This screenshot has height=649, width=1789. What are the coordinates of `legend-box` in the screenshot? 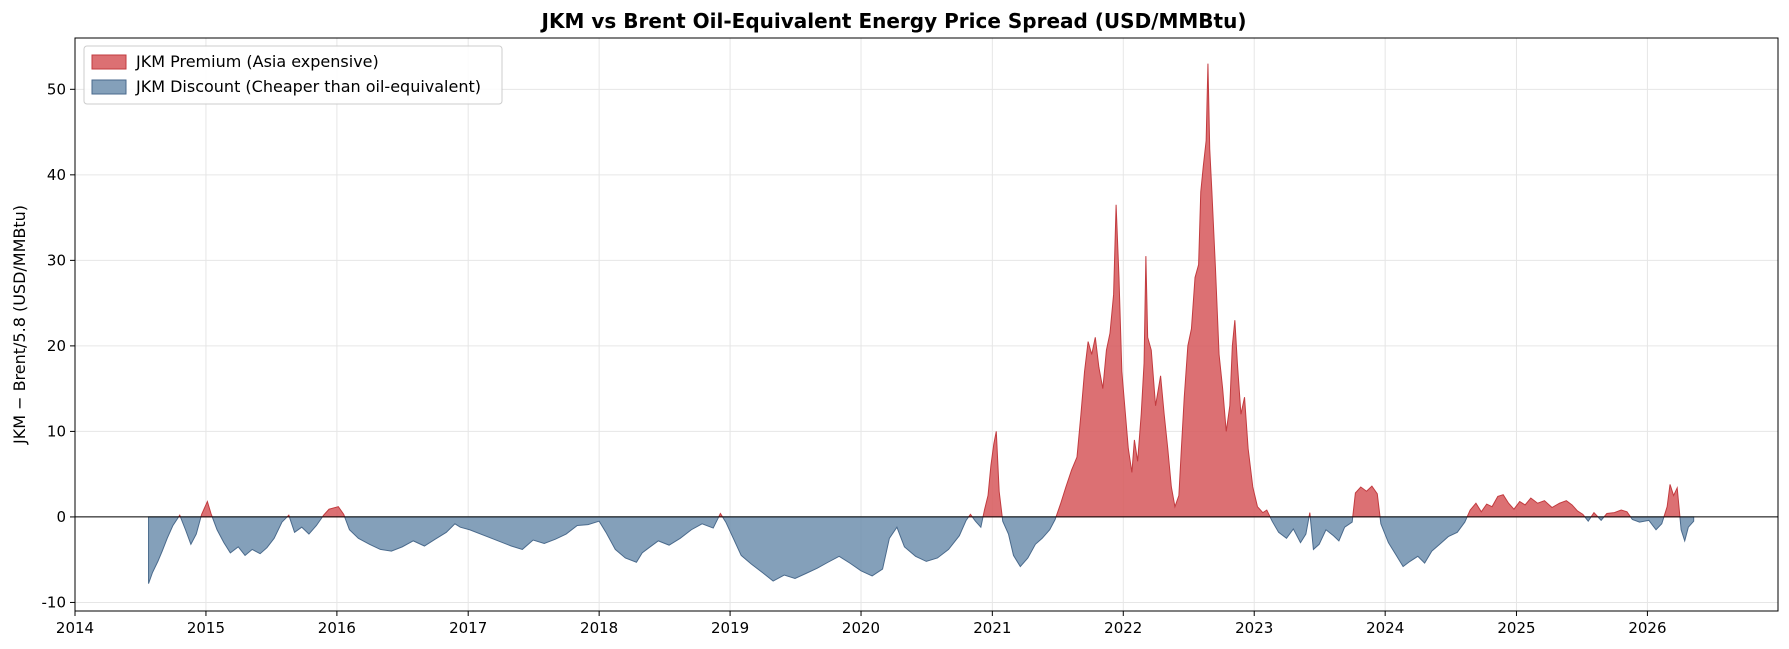 It's located at (293, 75).